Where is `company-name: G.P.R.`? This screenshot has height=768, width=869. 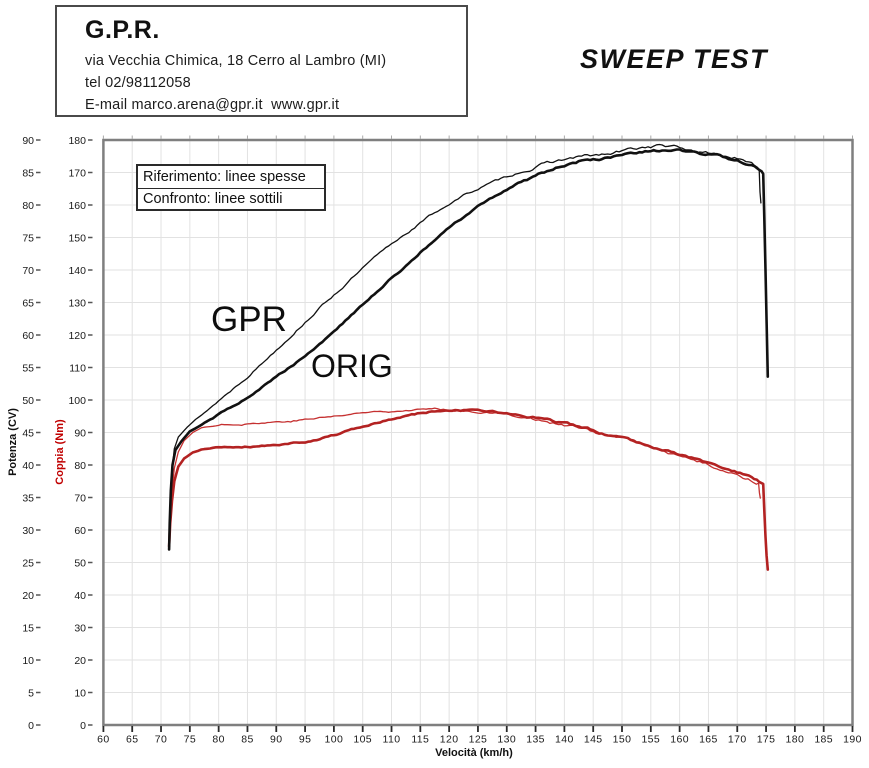
company-name: G.P.R. is located at coordinates (122, 30).